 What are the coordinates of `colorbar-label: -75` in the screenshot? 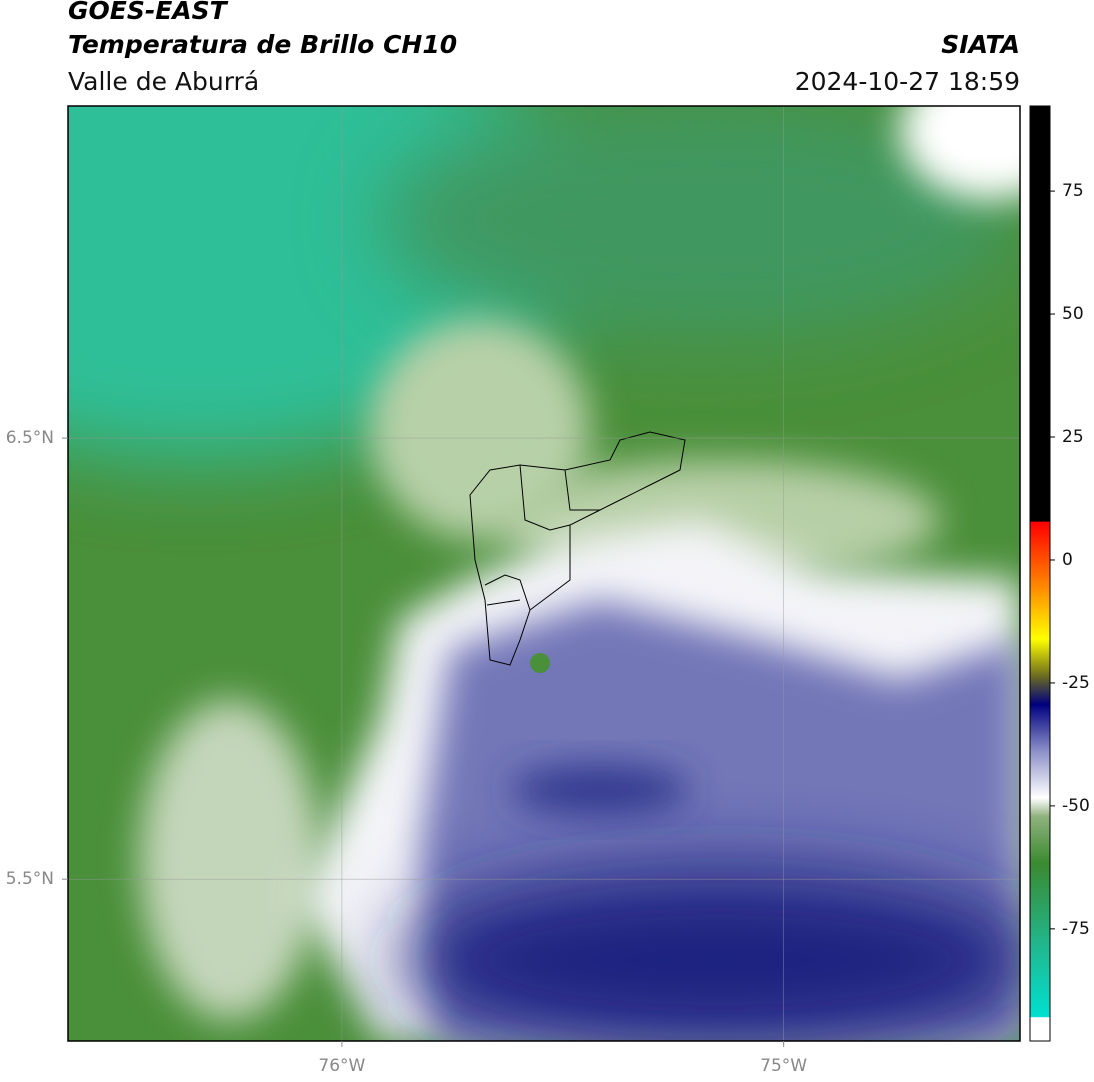 It's located at (1076, 929).